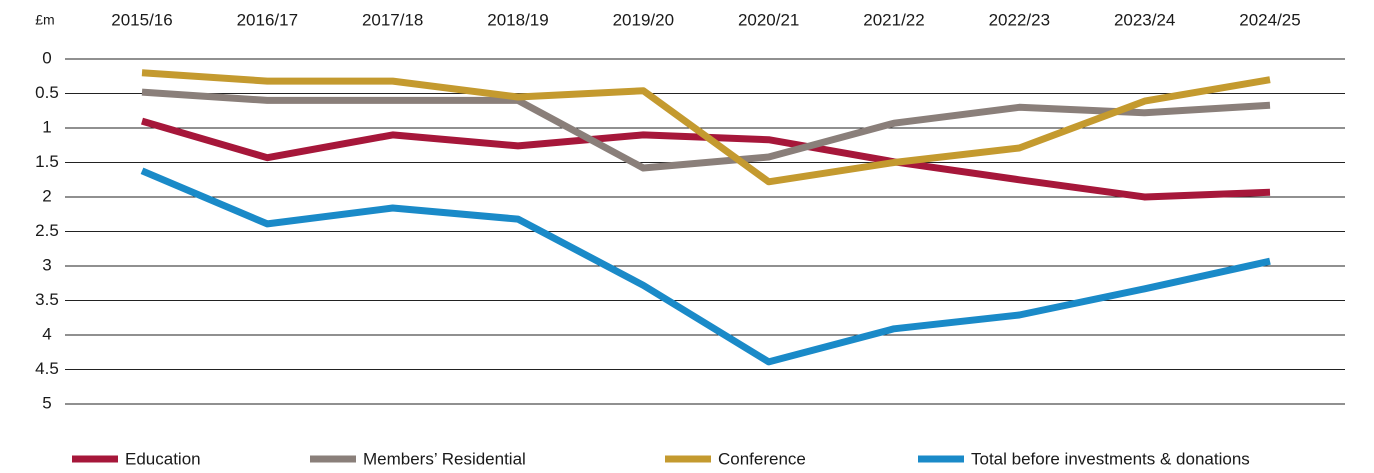  What do you see at coordinates (46, 195) in the screenshot?
I see `y-tick-label: 2` at bounding box center [46, 195].